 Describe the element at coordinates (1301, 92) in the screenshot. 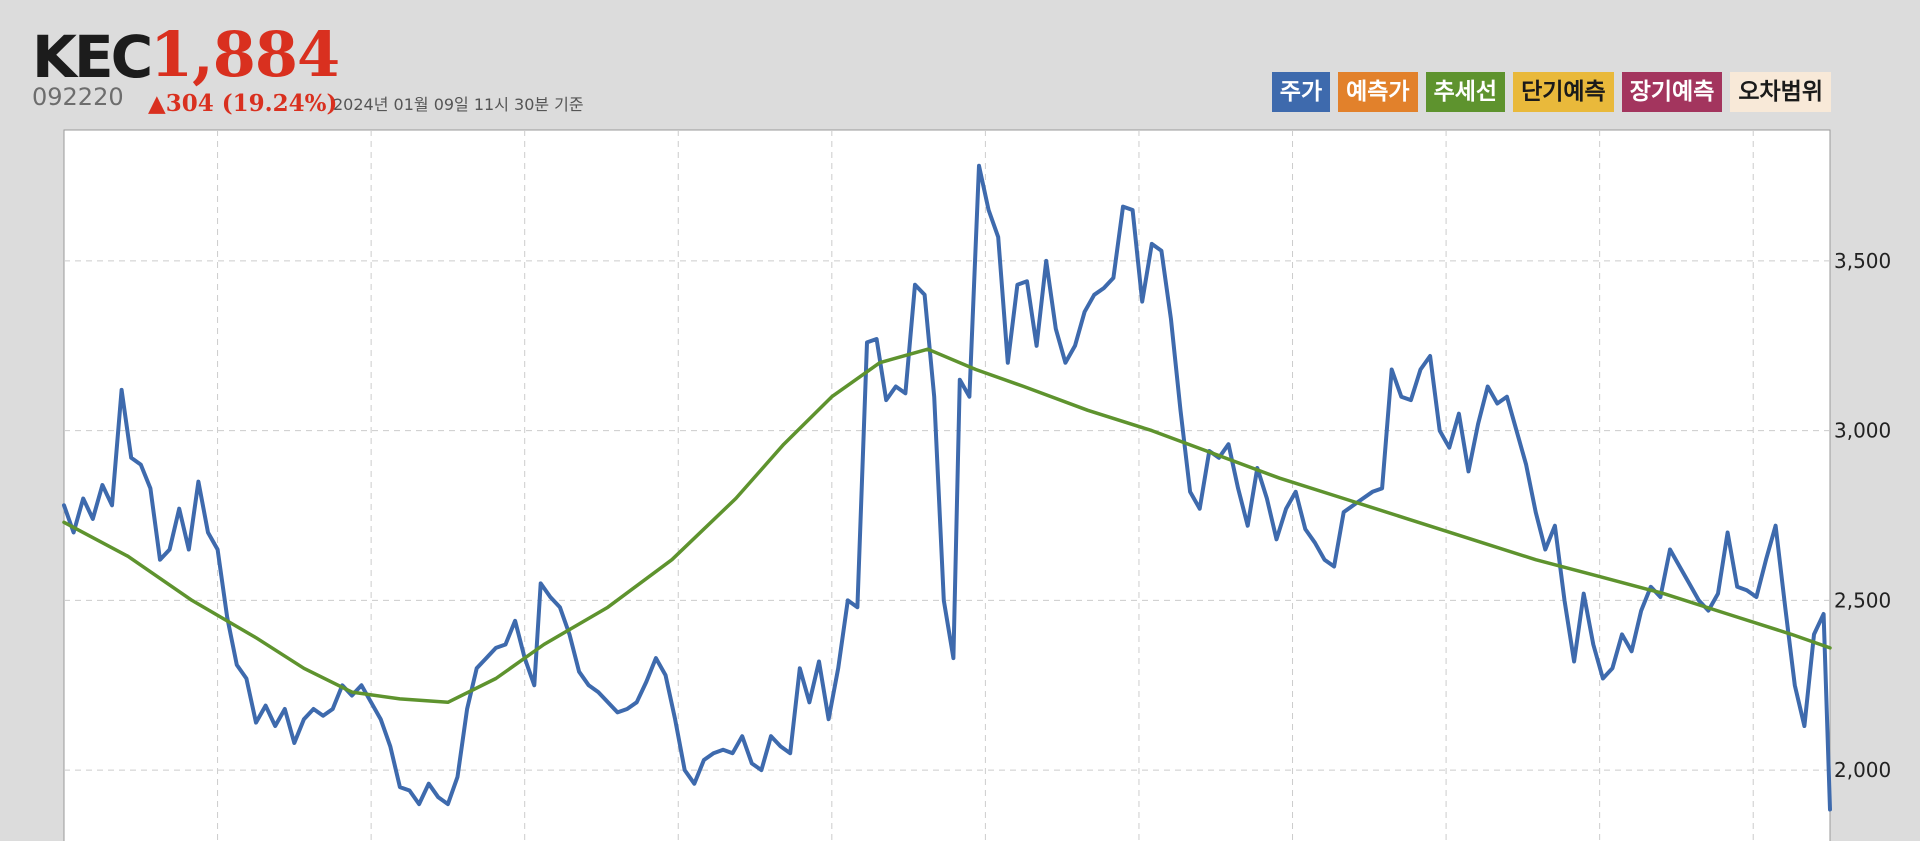

I see `legend-item-stock-price: 주가` at that location.